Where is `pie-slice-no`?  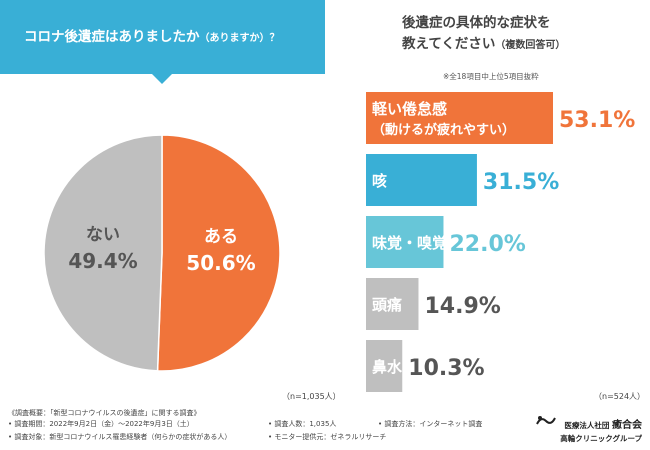 pie-slice-no is located at coordinates (103, 253).